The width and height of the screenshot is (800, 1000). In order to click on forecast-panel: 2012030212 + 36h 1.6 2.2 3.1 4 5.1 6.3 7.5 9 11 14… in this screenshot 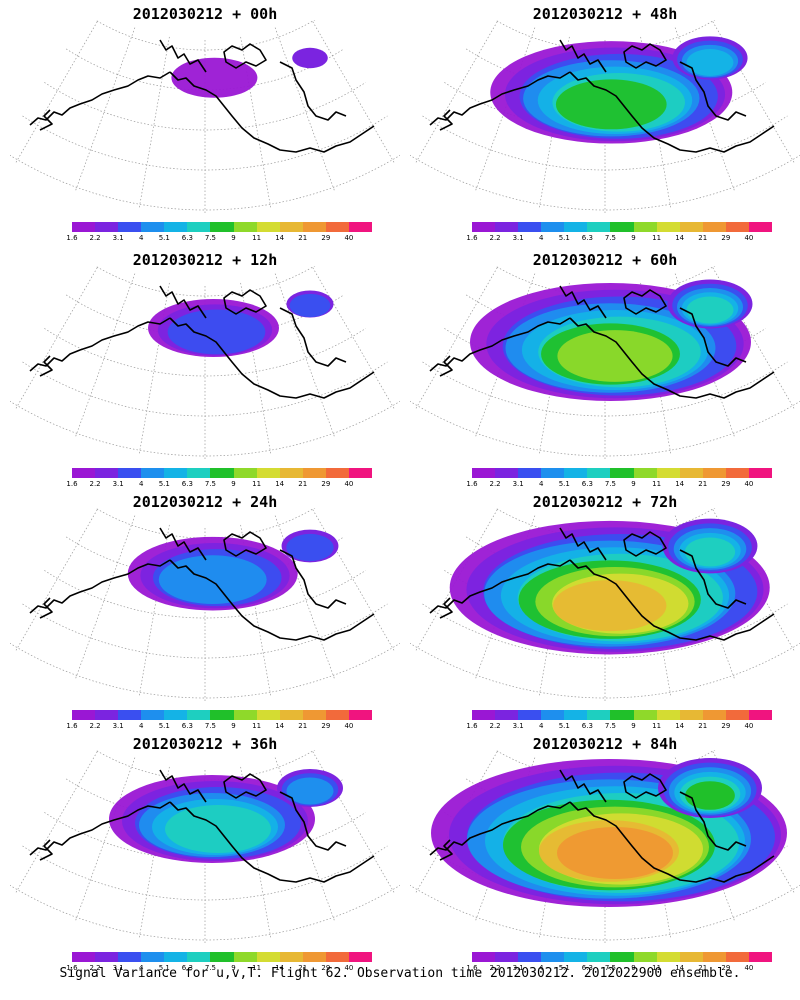, I will do `click(205, 853)`.